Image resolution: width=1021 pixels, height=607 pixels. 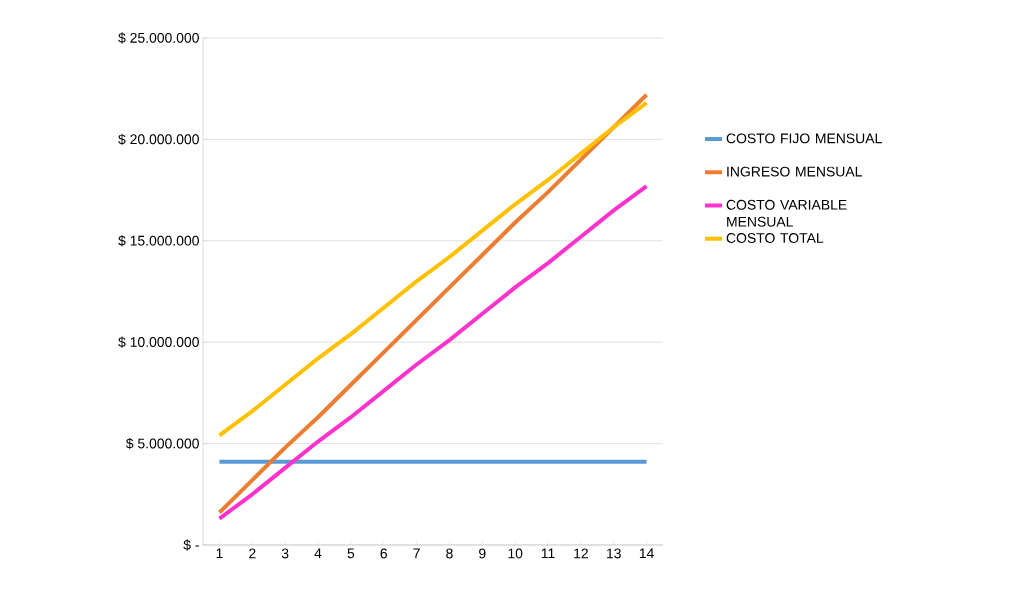 What do you see at coordinates (515, 553) in the screenshot?
I see `x-tick-label: 10` at bounding box center [515, 553].